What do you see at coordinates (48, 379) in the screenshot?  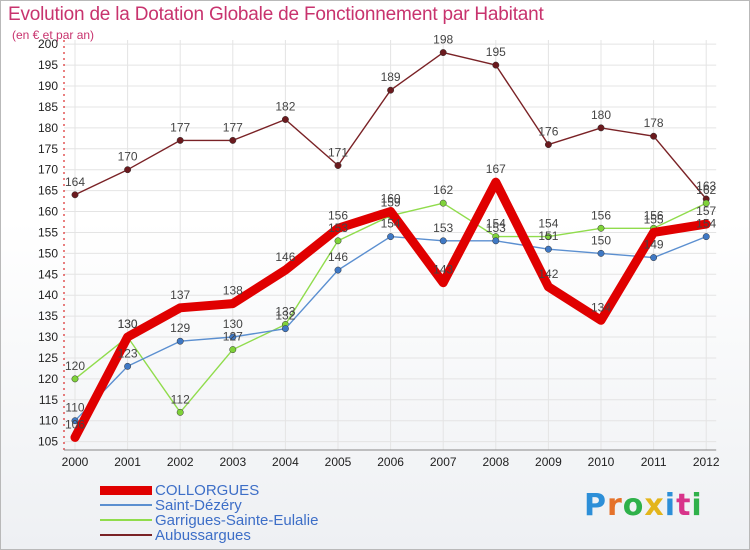 I see `y-tick-label: 120` at bounding box center [48, 379].